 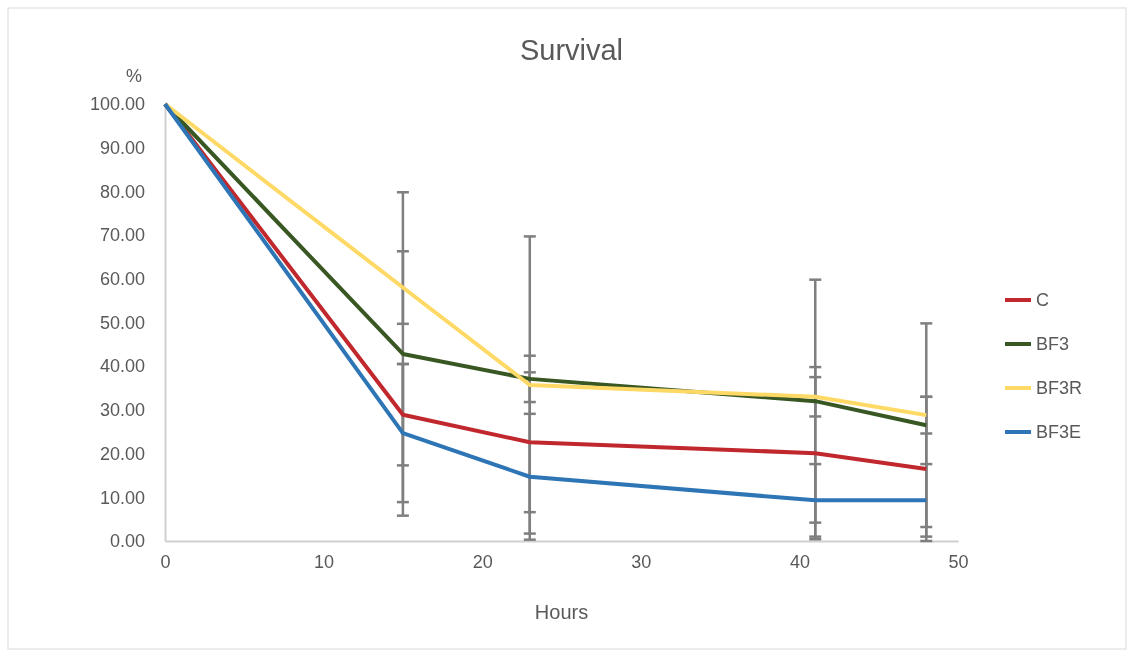 What do you see at coordinates (122, 279) in the screenshot?
I see `y-tick-label: 60.00` at bounding box center [122, 279].